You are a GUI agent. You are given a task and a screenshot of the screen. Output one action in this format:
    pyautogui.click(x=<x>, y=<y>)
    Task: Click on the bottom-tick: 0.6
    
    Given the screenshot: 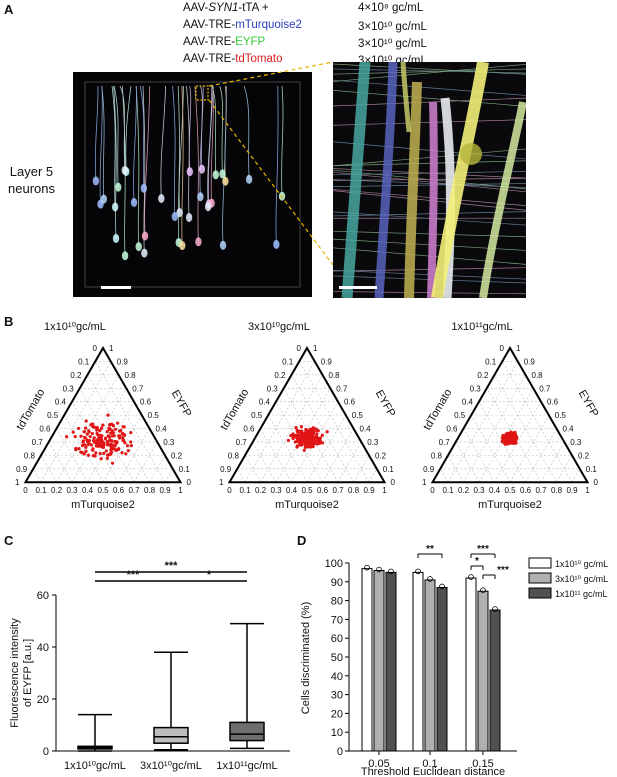 What is the action you would take?
    pyautogui.click(x=323, y=490)
    